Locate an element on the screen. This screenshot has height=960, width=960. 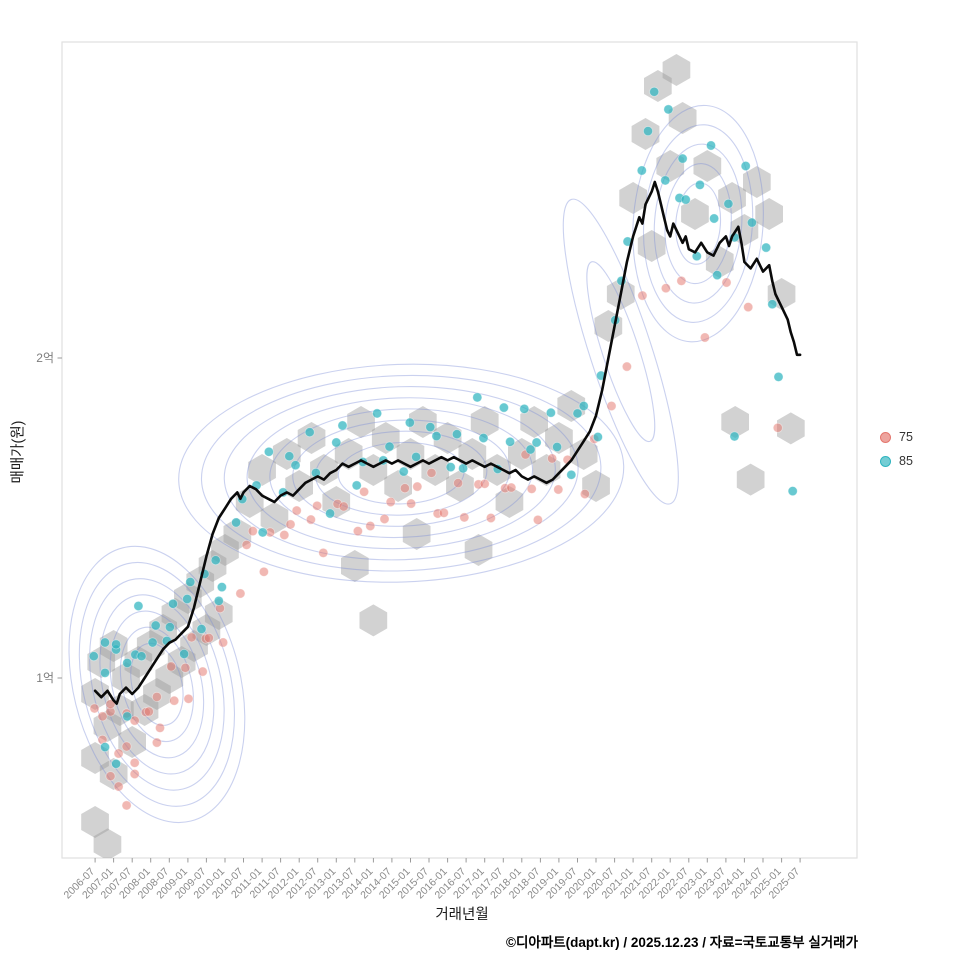
legend-label-75: 75 is located at coordinates (906, 437).